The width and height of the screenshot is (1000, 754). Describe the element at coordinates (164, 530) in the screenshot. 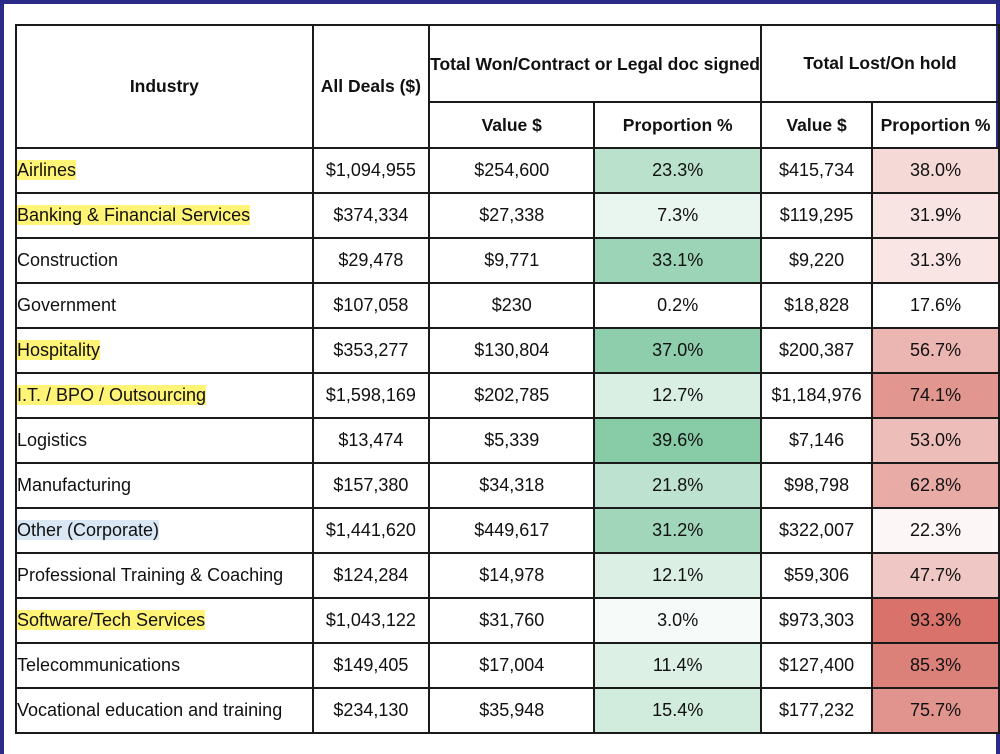

I see `industry-cell: Other (Corporate)` at that location.